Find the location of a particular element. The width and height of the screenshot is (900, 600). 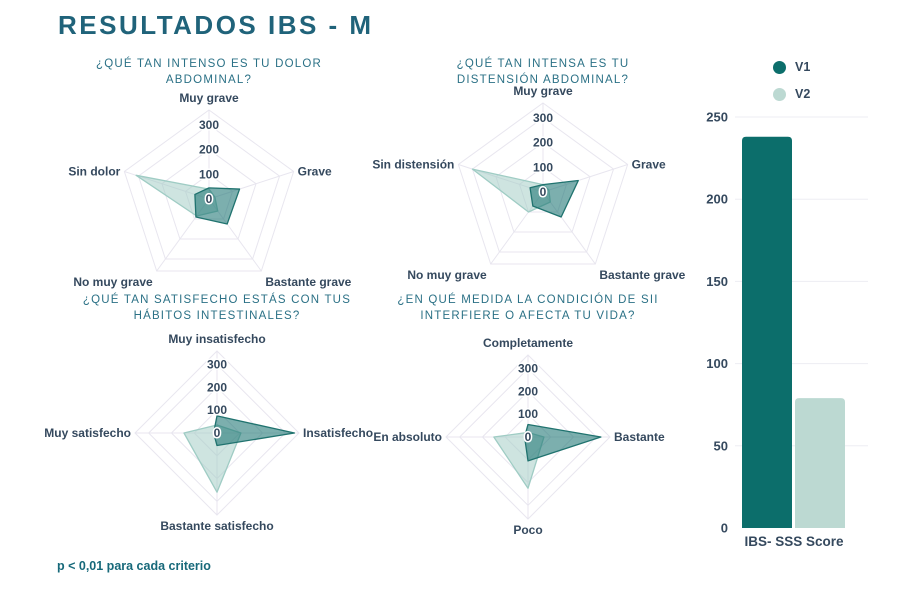

bar-tick-label: 0 is located at coordinates (724, 528).